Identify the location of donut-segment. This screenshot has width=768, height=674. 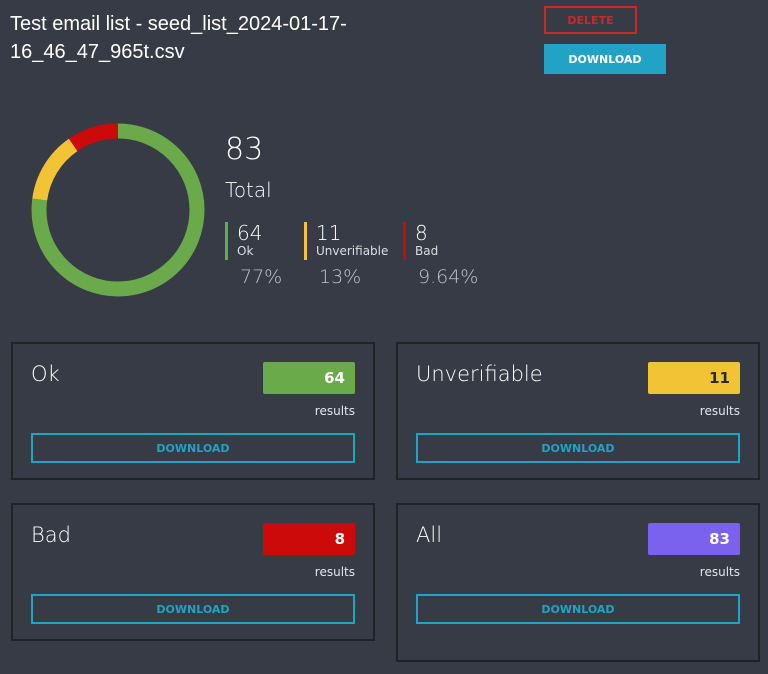
(118, 210).